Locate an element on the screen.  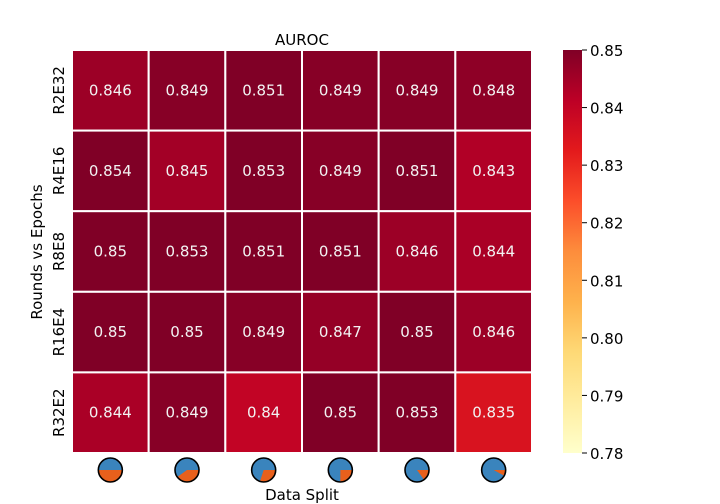
row-label: R8E8 is located at coordinates (59, 251).